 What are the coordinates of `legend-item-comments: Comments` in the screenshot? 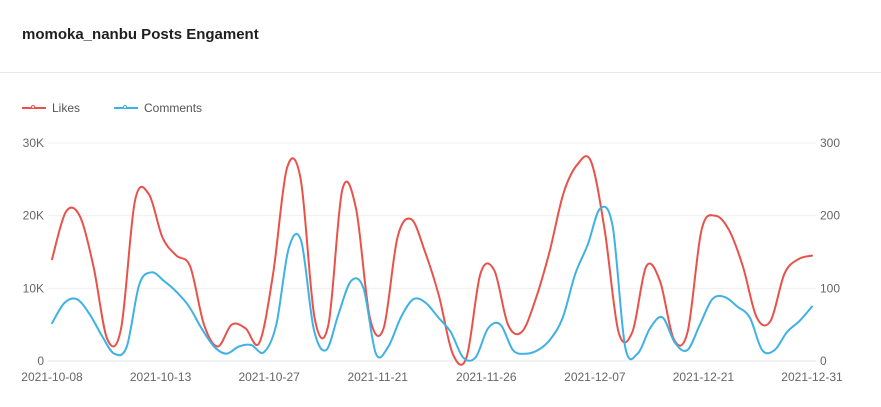 It's located at (158, 108).